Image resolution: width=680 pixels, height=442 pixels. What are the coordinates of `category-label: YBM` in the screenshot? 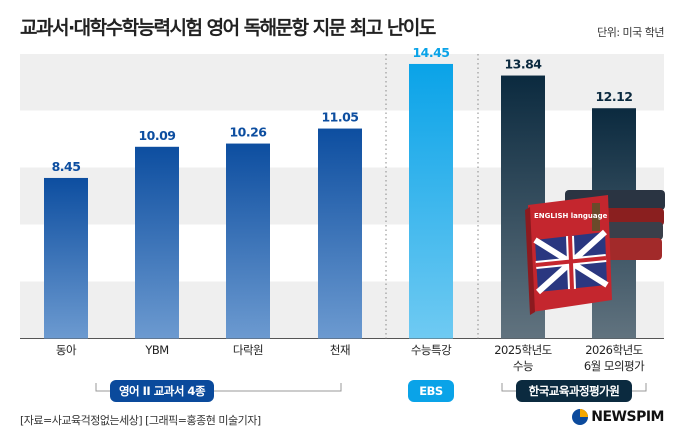 It's located at (156, 350).